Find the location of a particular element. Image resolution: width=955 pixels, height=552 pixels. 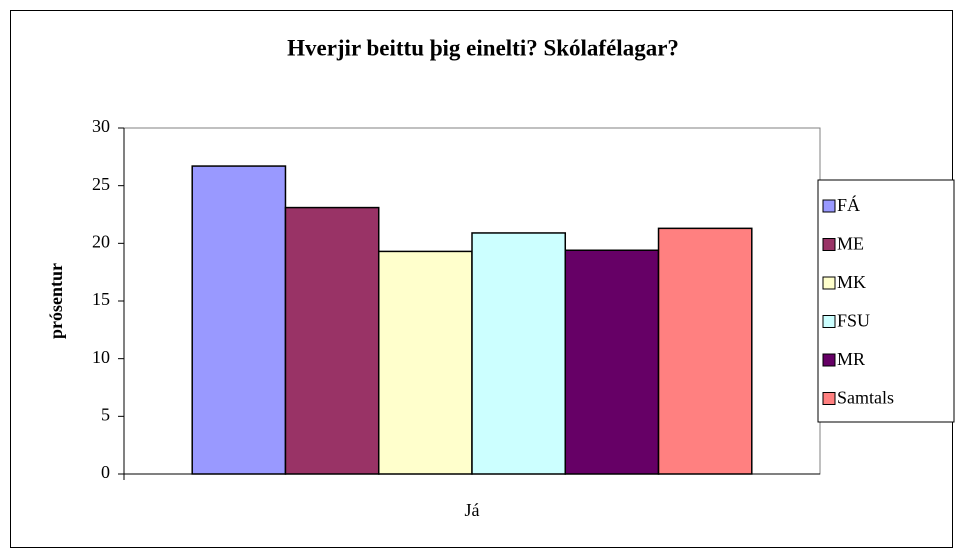

y-tick-label: 30 is located at coordinates (101, 126).